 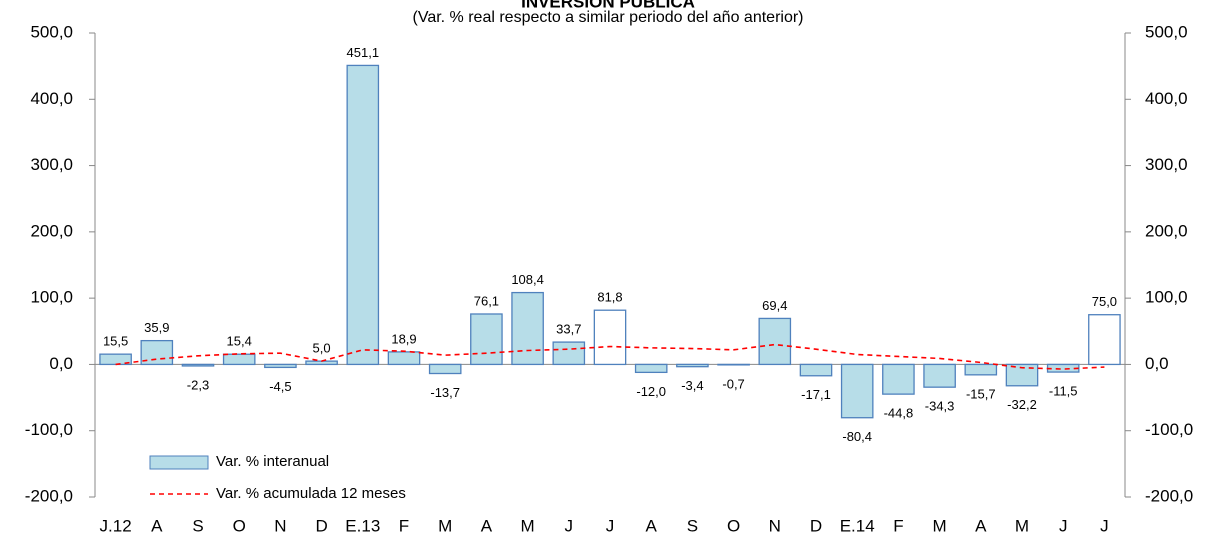 I want to click on value-label: 69,4, so click(x=774, y=305).